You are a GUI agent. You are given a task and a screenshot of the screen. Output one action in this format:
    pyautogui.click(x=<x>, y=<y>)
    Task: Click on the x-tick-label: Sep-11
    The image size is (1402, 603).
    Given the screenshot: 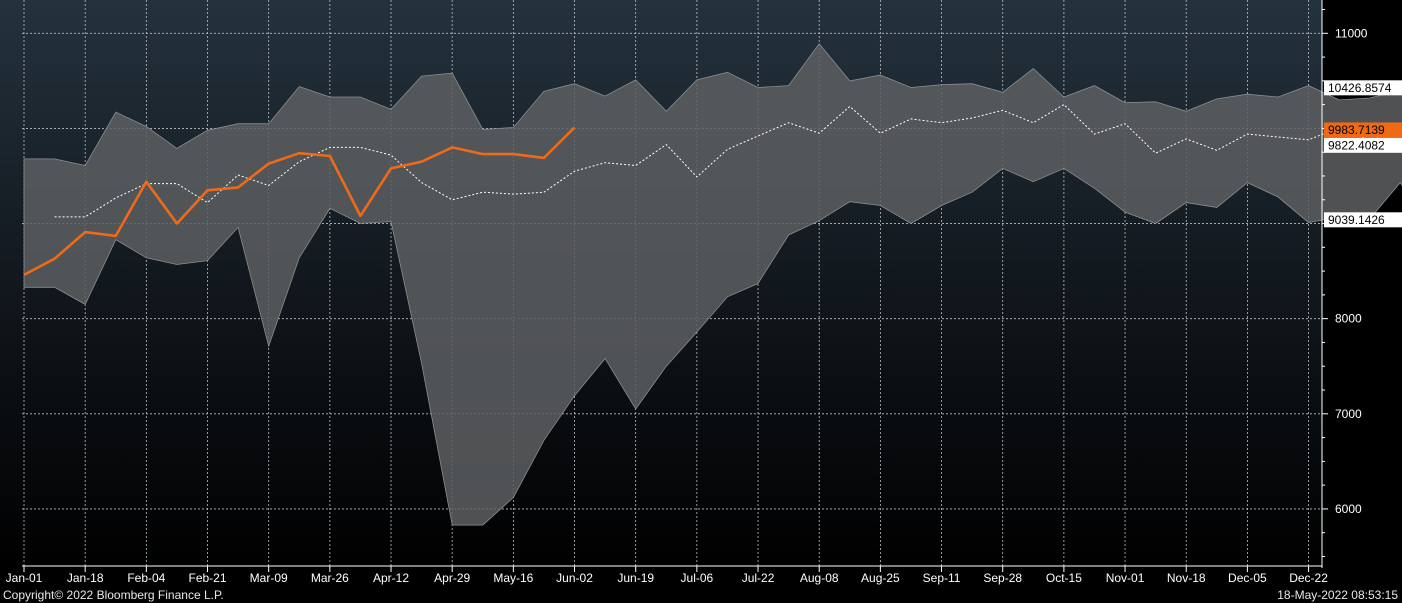 What is the action you would take?
    pyautogui.click(x=942, y=578)
    